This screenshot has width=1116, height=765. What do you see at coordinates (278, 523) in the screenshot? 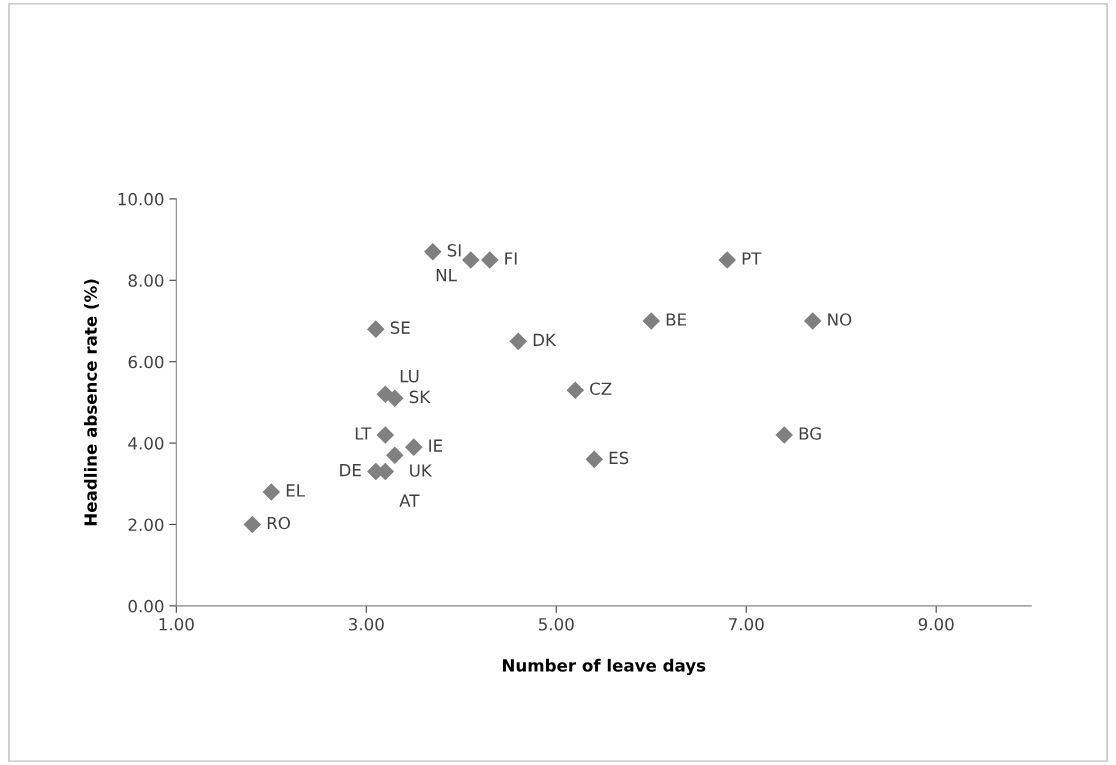
I see `annotation: RO` at bounding box center [278, 523].